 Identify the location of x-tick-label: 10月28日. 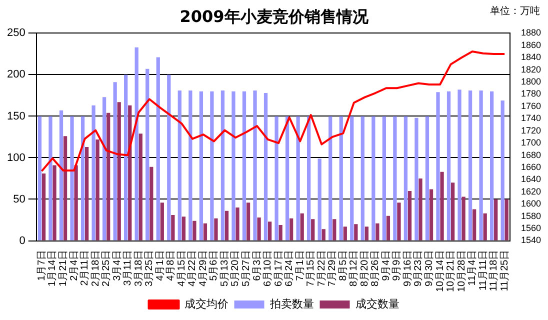
(462, 271).